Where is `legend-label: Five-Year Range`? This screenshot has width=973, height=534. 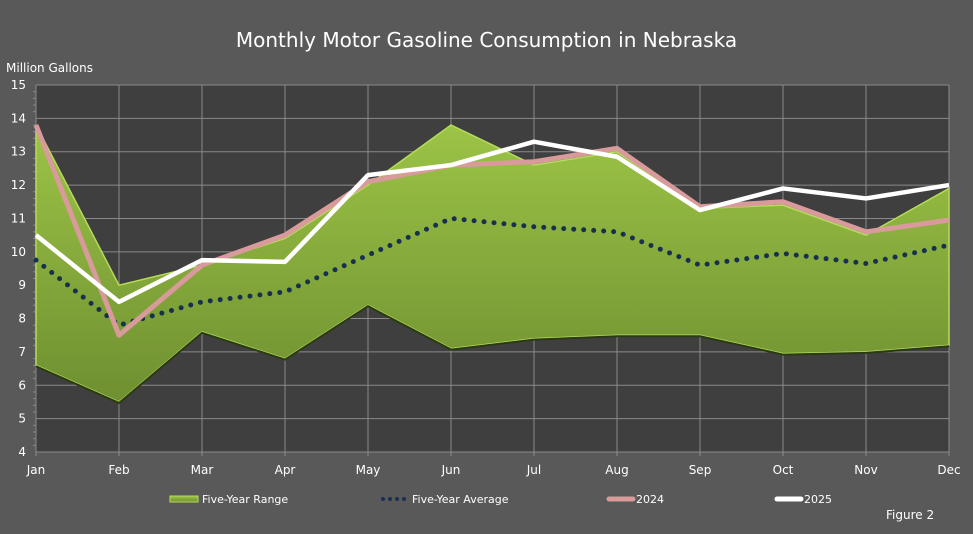 legend-label: Five-Year Range is located at coordinates (245, 499).